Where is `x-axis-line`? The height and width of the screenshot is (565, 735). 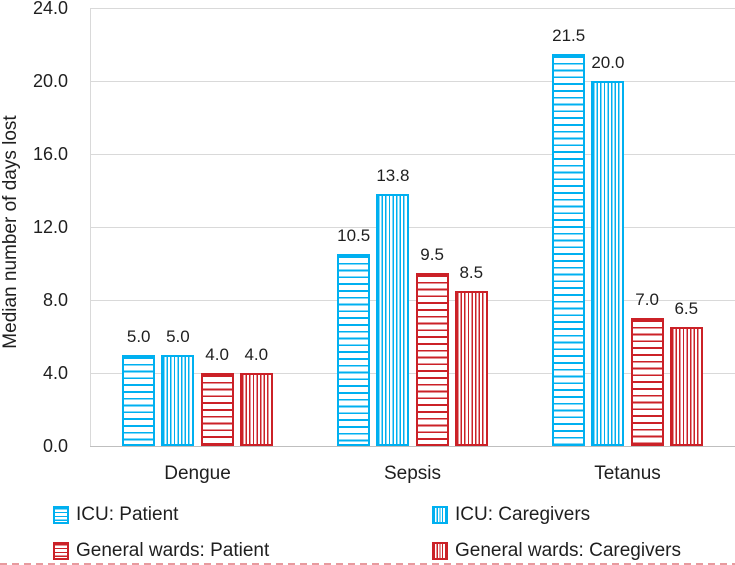 x-axis-line is located at coordinates (412, 446).